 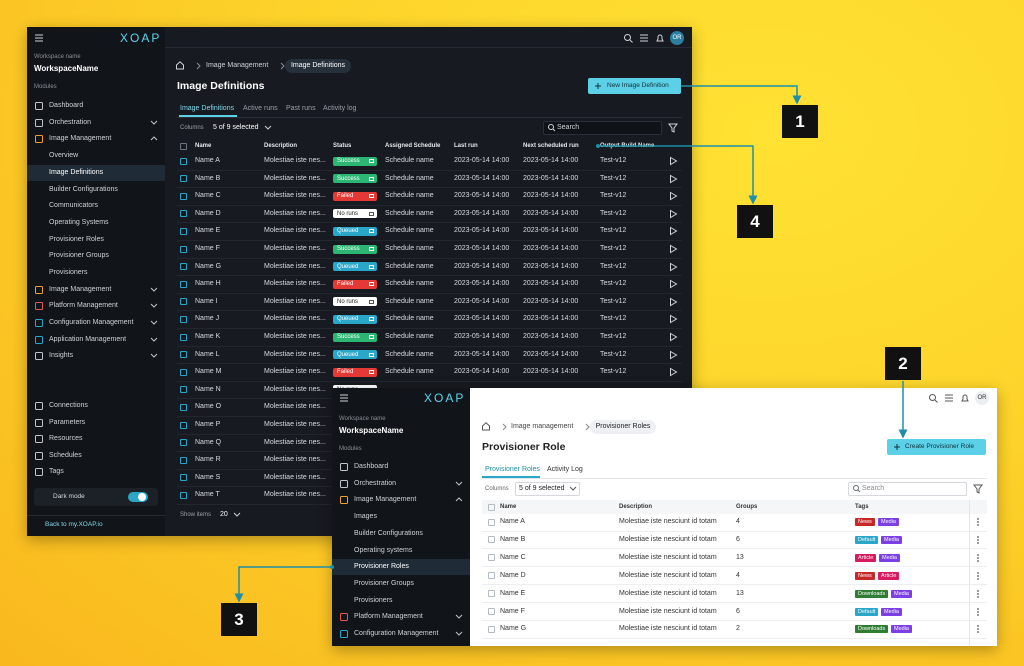 What do you see at coordinates (547, 489) in the screenshot?
I see `columns-selector-box` at bounding box center [547, 489].